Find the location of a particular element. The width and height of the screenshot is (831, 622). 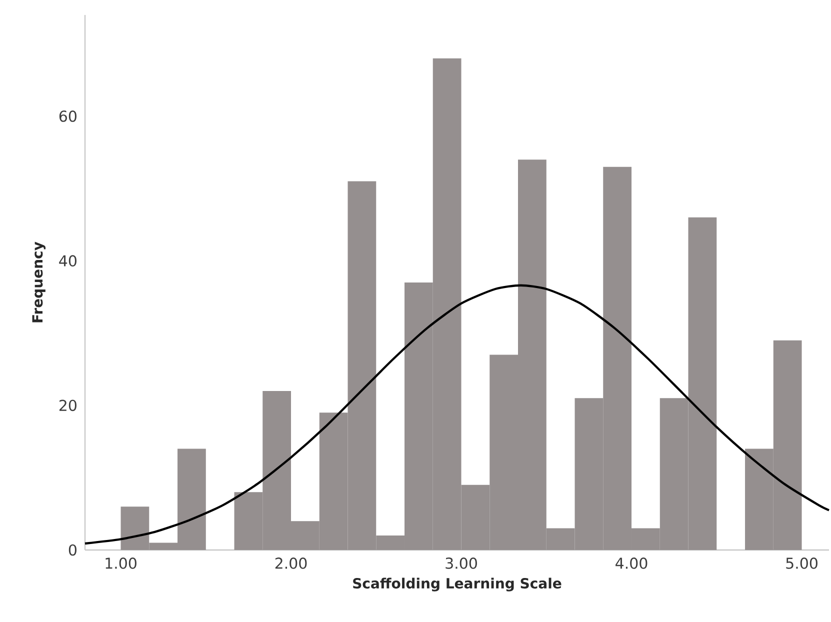

x-axis-title: Scaffolding Learning Scale is located at coordinates (457, 585).